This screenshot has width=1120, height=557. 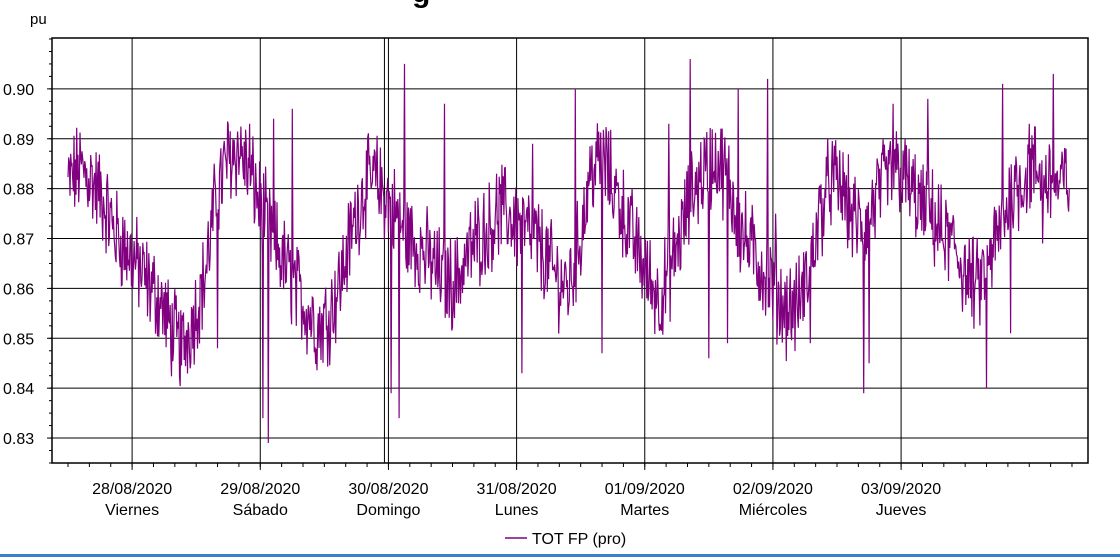 What do you see at coordinates (18, 389) in the screenshot?
I see `y-tick-label: 0.84` at bounding box center [18, 389].